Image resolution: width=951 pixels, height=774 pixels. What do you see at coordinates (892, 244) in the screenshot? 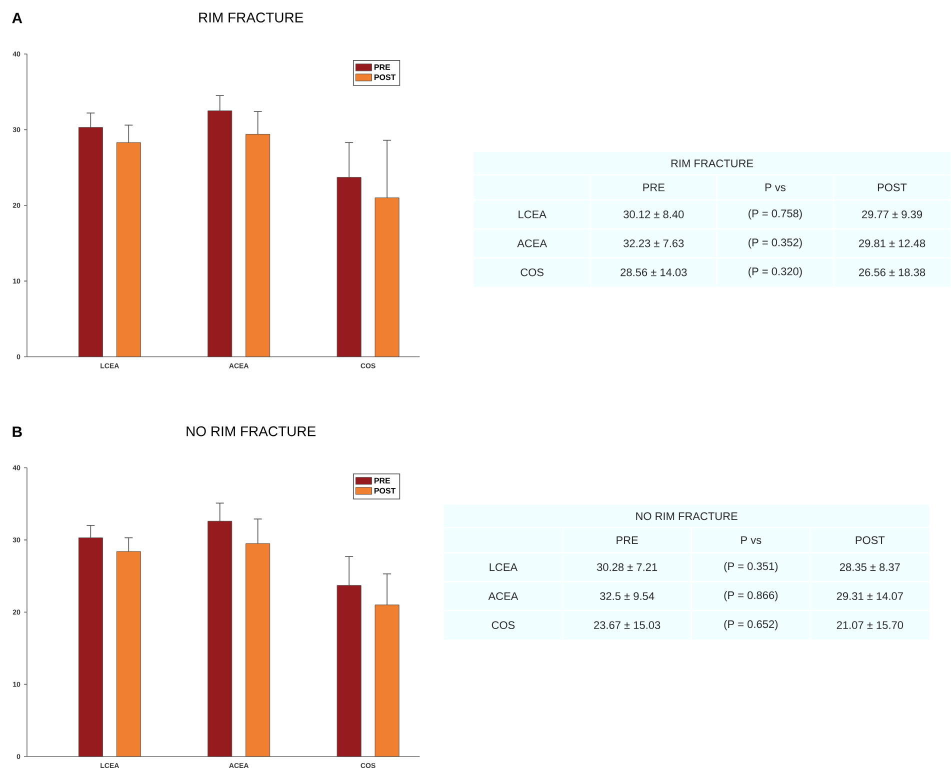
I see `text: 29.81 ± 12.48` at bounding box center [892, 244].